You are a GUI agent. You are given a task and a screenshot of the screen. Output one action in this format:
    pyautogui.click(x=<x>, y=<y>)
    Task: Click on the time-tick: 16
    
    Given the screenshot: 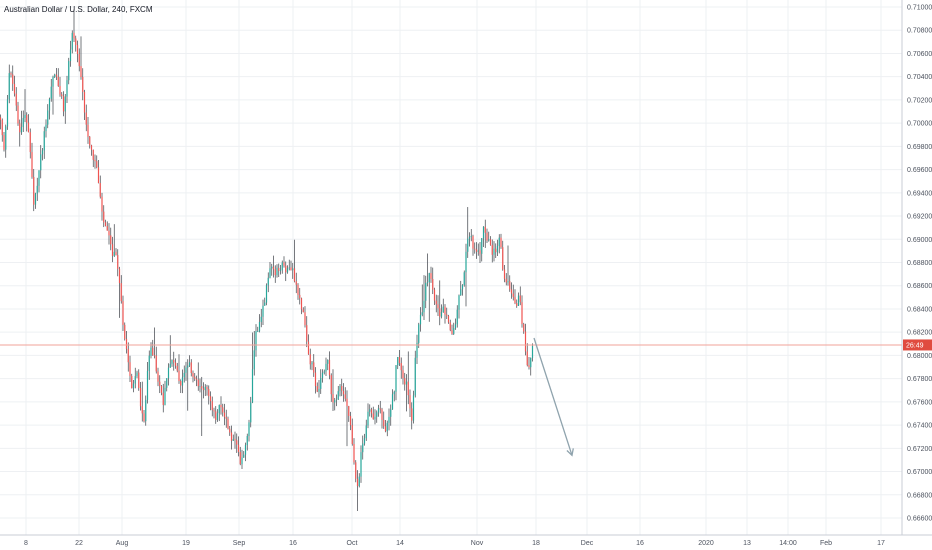 What is the action you would take?
    pyautogui.click(x=640, y=543)
    